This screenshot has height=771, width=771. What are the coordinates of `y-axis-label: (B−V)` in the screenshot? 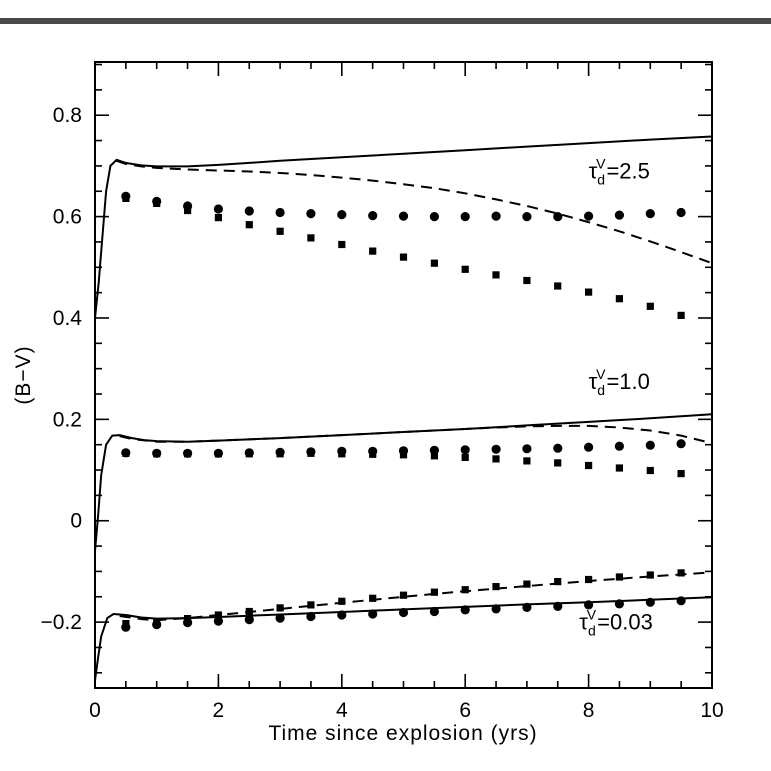 It's located at (23, 374).